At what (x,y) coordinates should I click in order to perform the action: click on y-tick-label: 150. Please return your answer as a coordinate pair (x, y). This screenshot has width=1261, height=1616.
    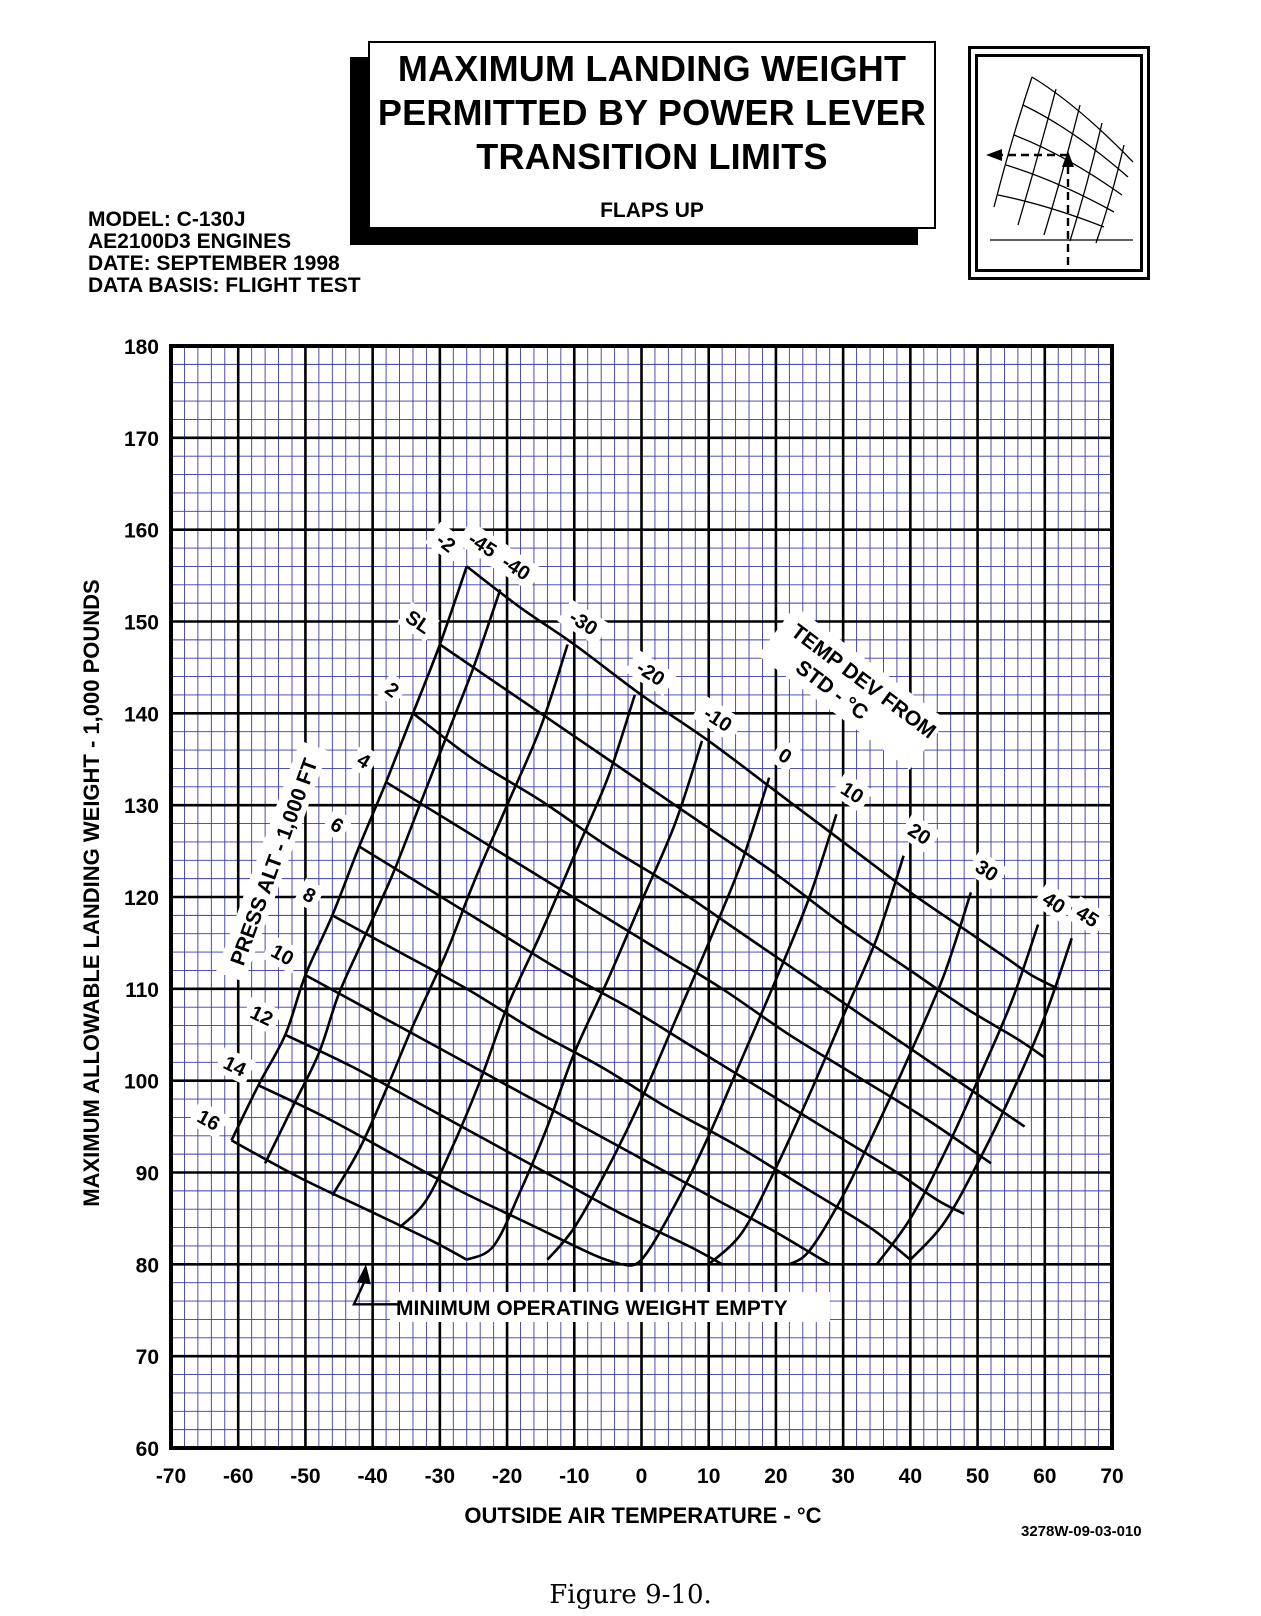
    Looking at the image, I should click on (141, 623).